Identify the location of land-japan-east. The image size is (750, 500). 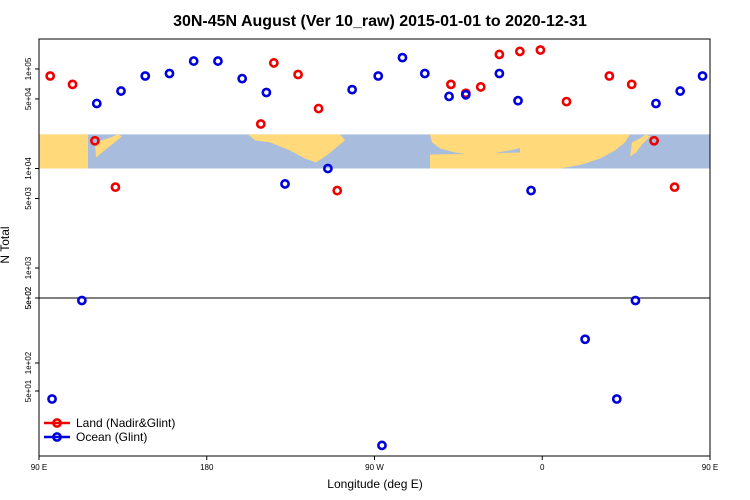
(640, 145).